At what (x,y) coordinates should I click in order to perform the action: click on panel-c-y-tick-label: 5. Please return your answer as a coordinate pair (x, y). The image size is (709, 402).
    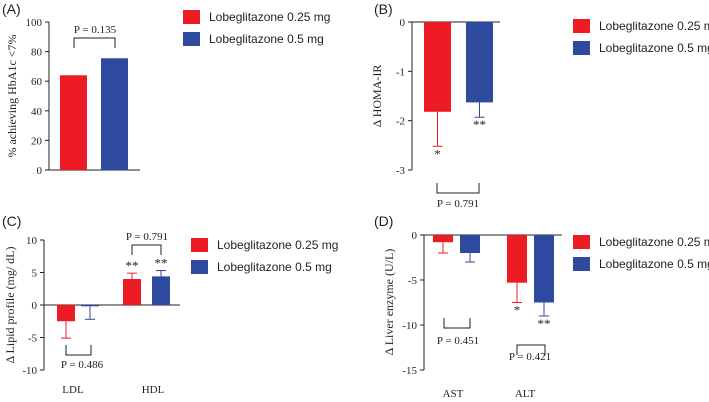
    Looking at the image, I should click on (35, 274).